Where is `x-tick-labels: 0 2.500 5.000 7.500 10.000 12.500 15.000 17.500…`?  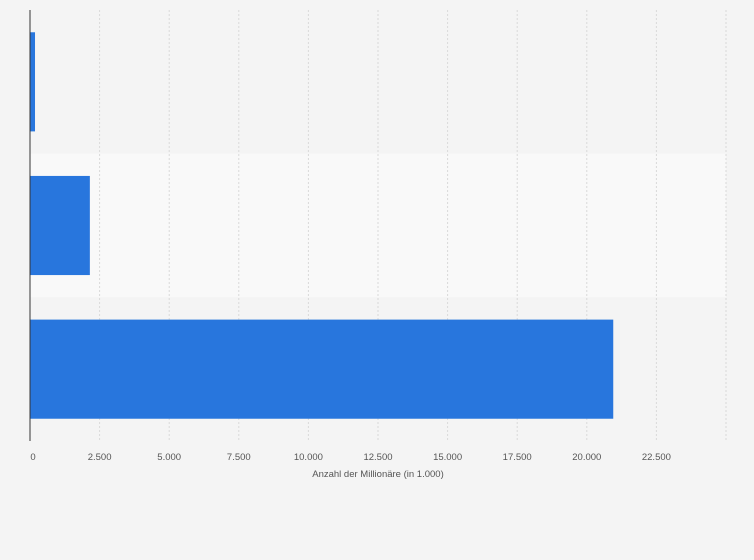 x-tick-labels: 0 2.500 5.000 7.500 10.000 12.500 15.000 17.500… is located at coordinates (350, 457).